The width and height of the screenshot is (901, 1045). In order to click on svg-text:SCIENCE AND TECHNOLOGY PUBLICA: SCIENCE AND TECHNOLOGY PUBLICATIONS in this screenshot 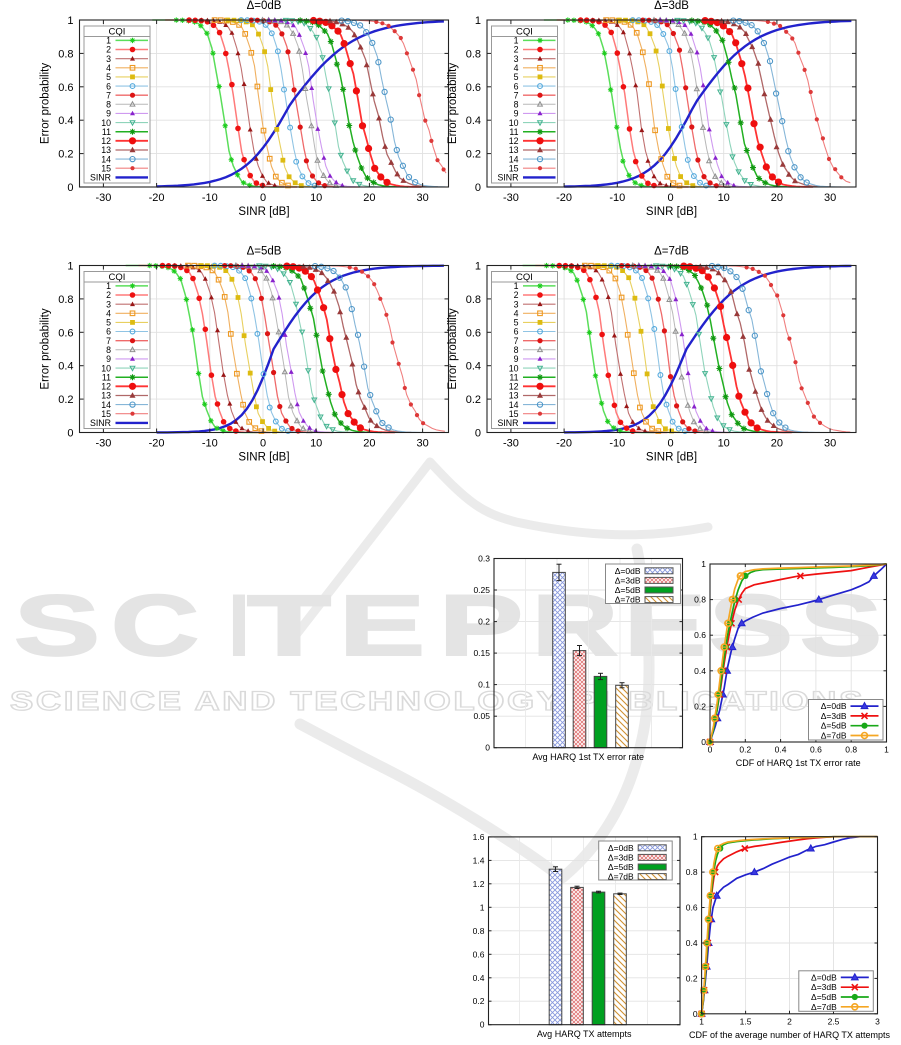, I will do `click(437, 701)`.